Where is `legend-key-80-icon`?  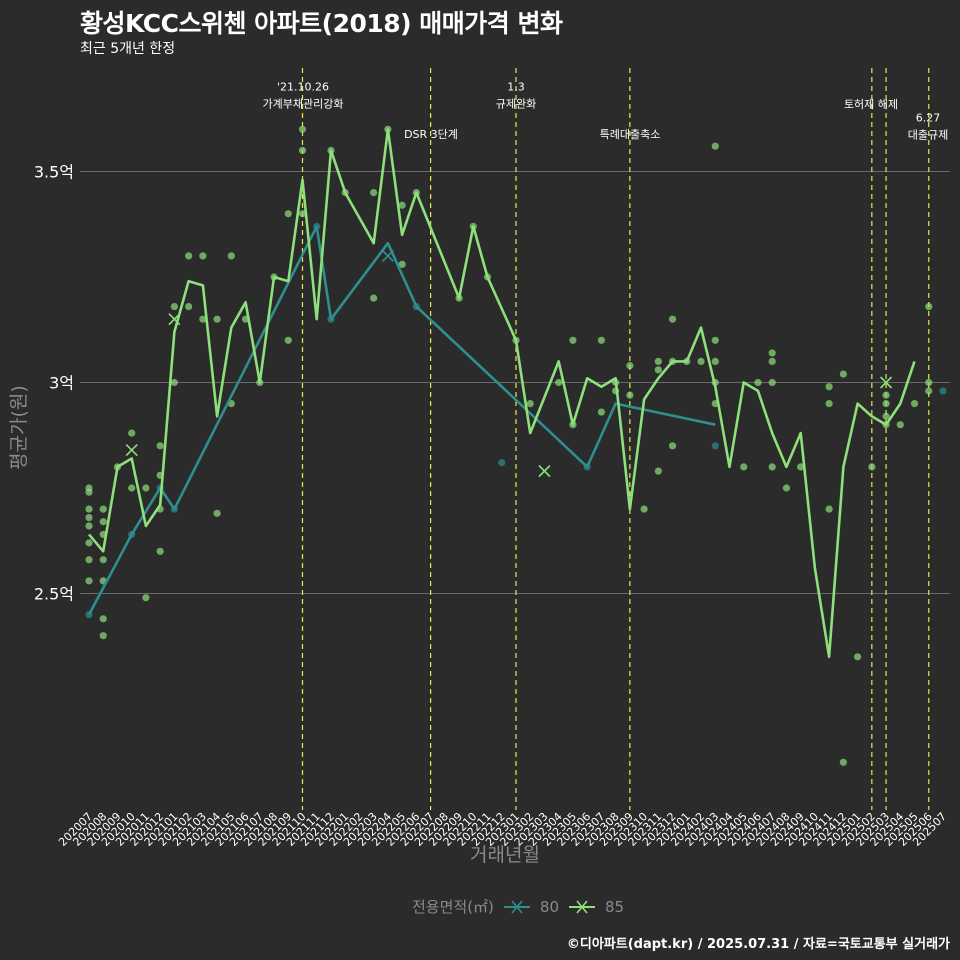
legend-key-80-icon is located at coordinates (516, 906).